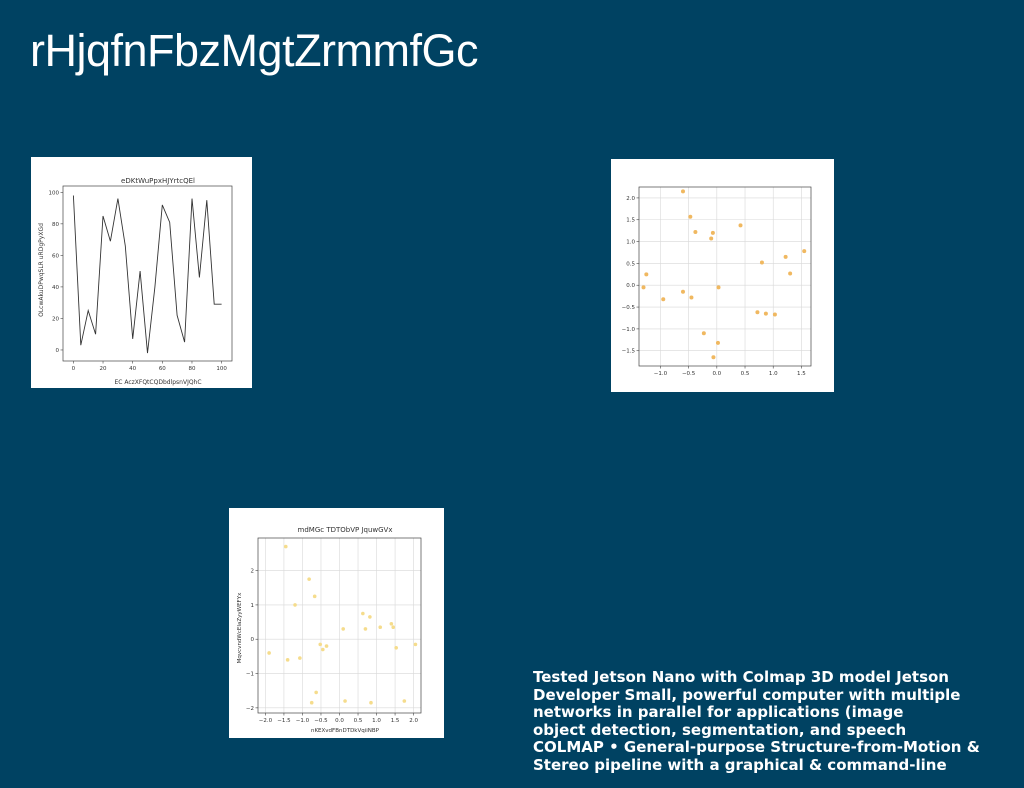  What do you see at coordinates (221, 369) in the screenshot?
I see `x-tick-label: 100` at bounding box center [221, 369].